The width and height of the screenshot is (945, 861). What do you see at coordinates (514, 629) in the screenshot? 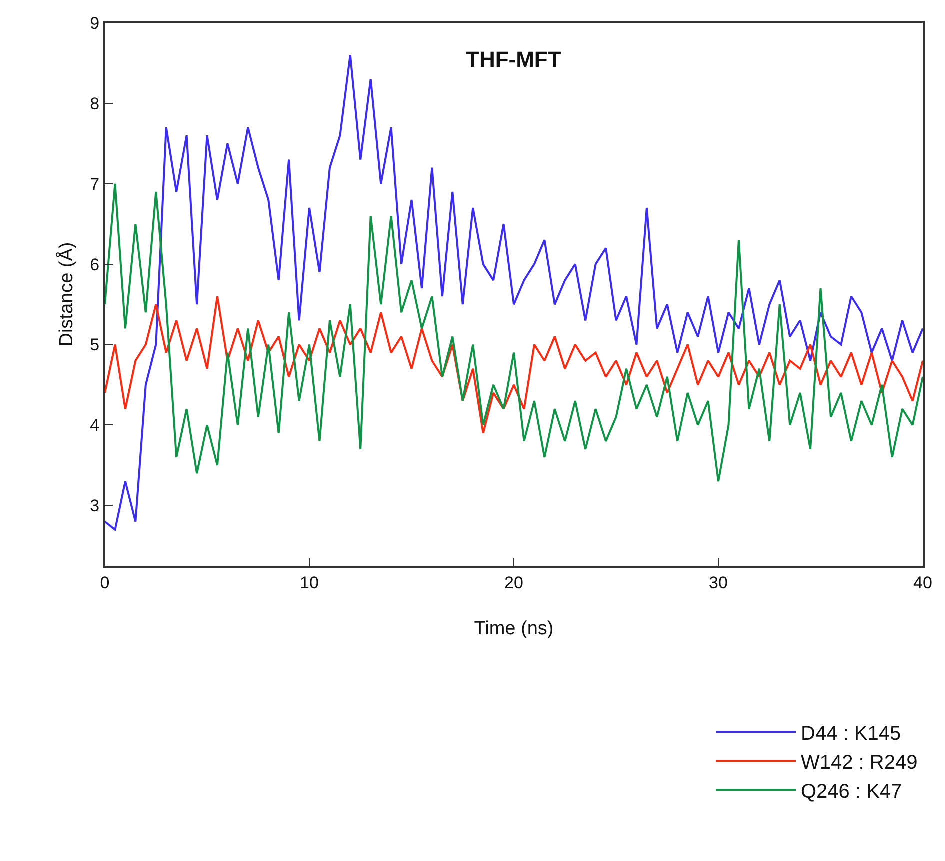
I see `x-axis-title: Time (ns)` at bounding box center [514, 629].